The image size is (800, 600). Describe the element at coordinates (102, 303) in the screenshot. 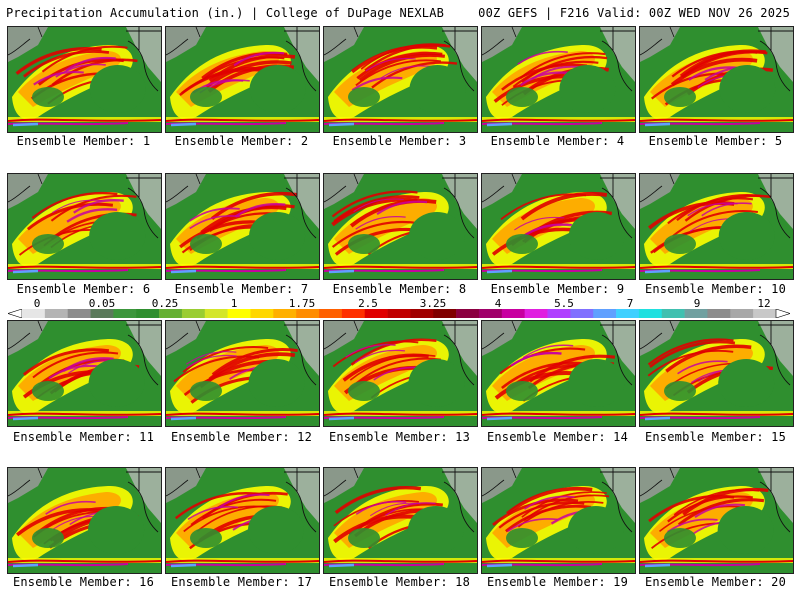

I see `colorbar-tick-label: 0.05` at that location.